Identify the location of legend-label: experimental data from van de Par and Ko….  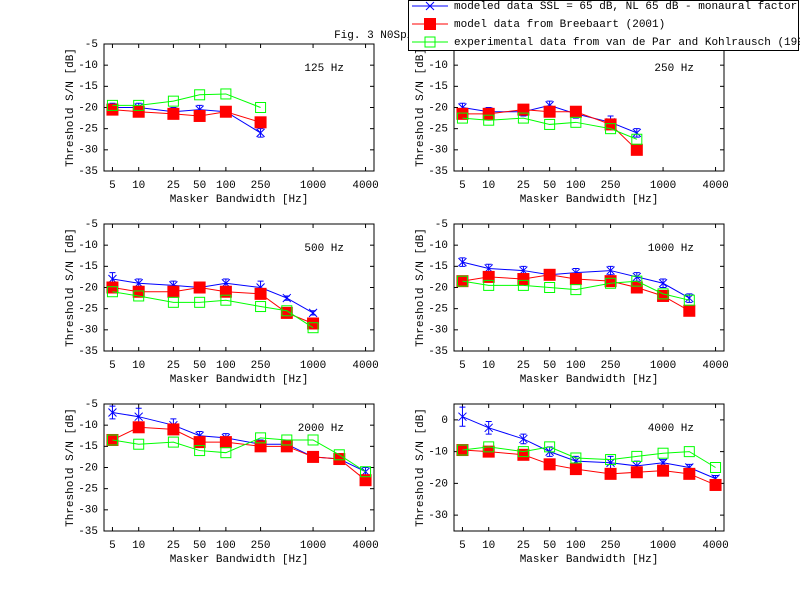
(627, 43).